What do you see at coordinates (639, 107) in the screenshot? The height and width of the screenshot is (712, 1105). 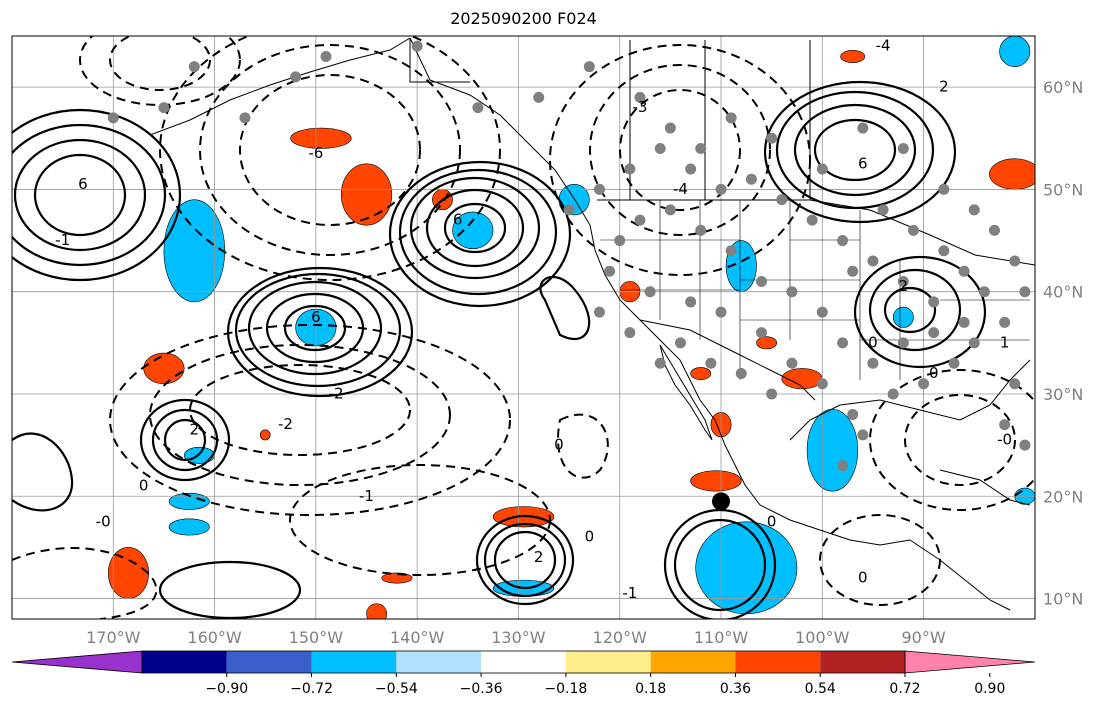 I see `contour-label-dashed: -3` at bounding box center [639, 107].